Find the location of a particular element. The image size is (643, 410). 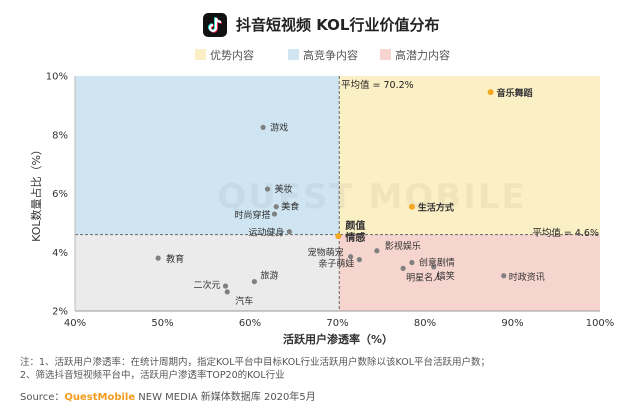

x-tick-label: 100% is located at coordinates (600, 323).